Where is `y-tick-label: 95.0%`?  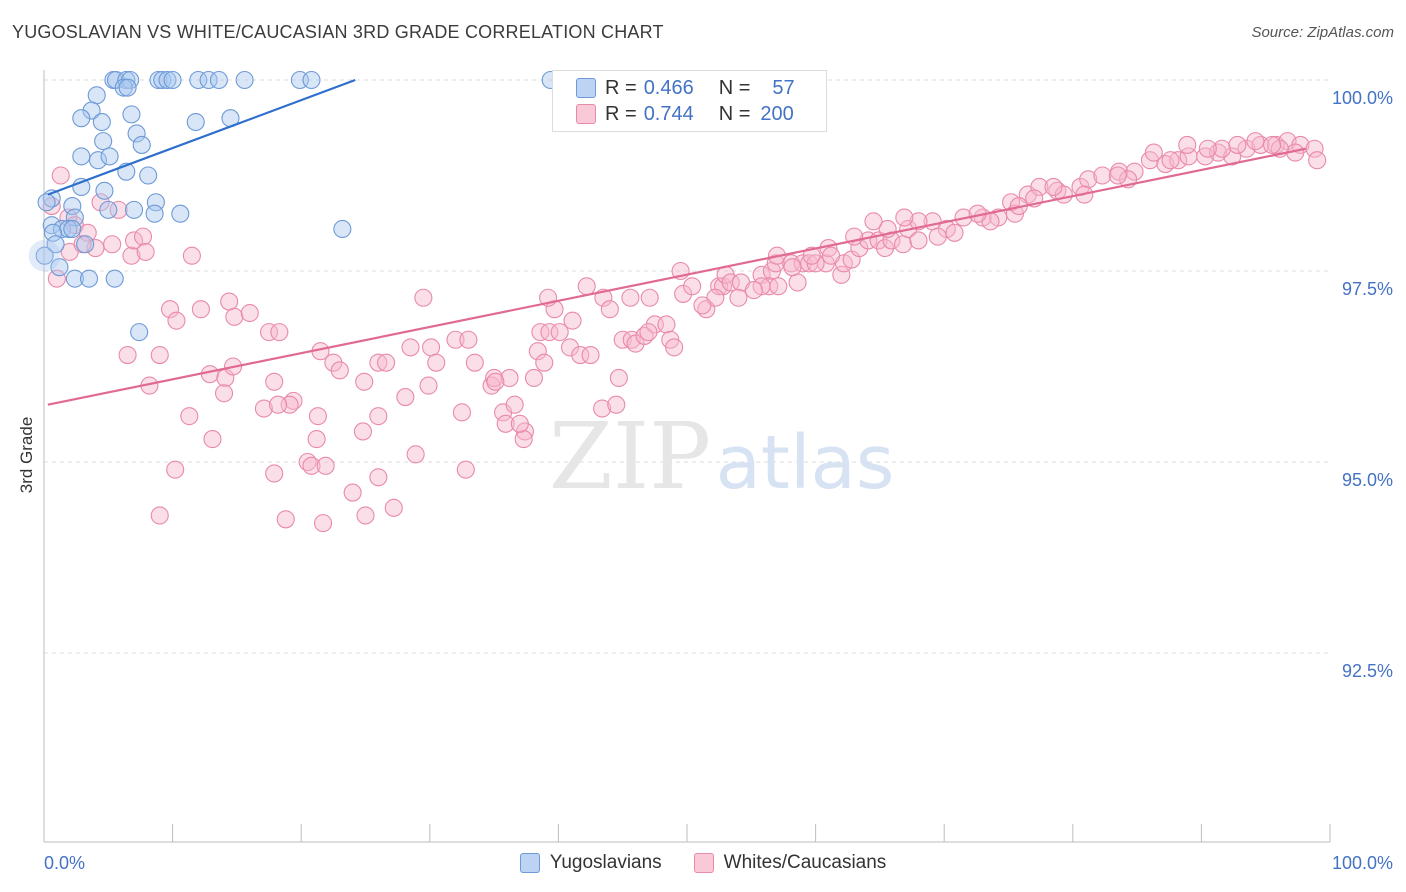 y-tick-label: 95.0% is located at coordinates (1367, 480).